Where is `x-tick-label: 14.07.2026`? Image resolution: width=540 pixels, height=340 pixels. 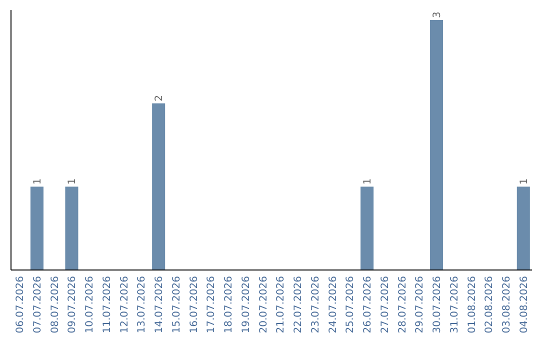 x-tick-label: 14.07.2026 is located at coordinates (160, 305).